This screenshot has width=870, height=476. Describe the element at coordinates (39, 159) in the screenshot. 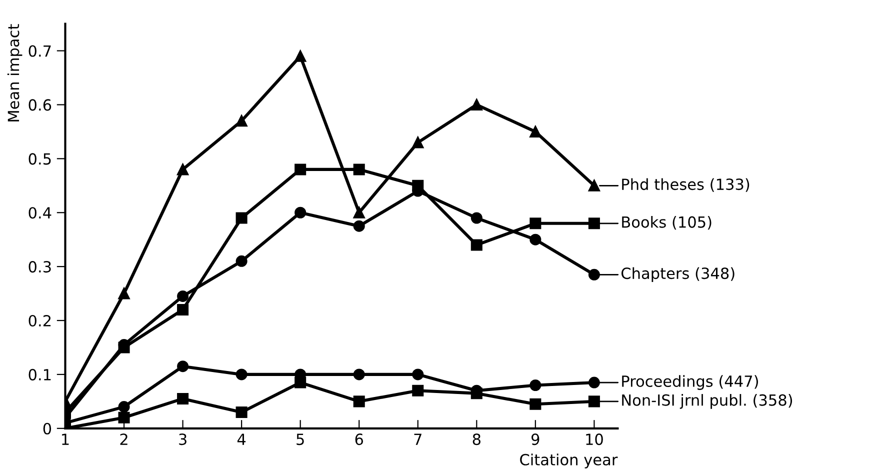

I see `y-tick-label: 0.5` at that location.